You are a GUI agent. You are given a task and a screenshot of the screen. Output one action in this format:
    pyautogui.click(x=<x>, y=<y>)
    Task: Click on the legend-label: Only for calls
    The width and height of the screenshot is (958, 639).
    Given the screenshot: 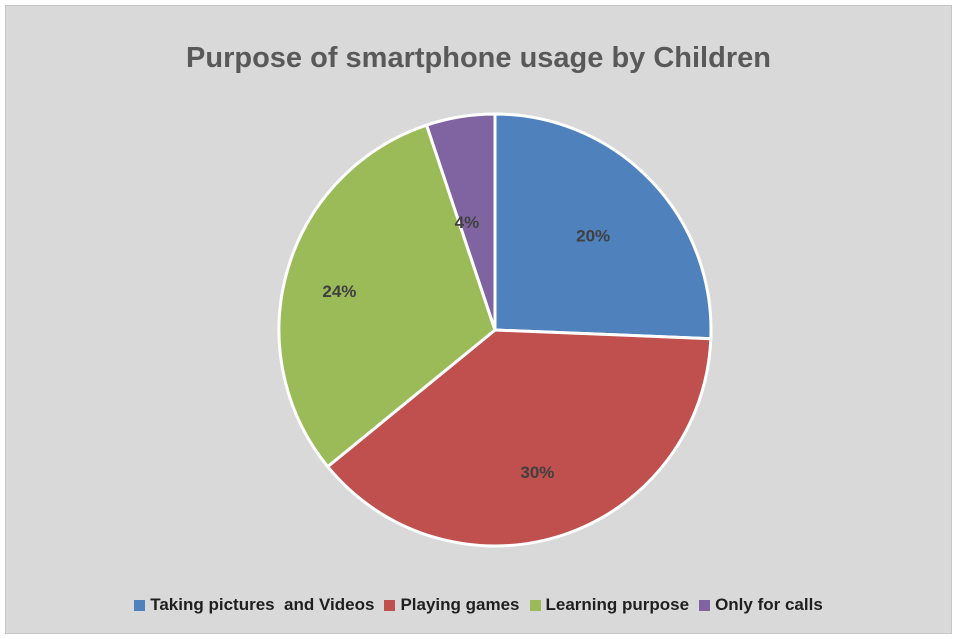 What is the action you would take?
    pyautogui.click(x=769, y=604)
    